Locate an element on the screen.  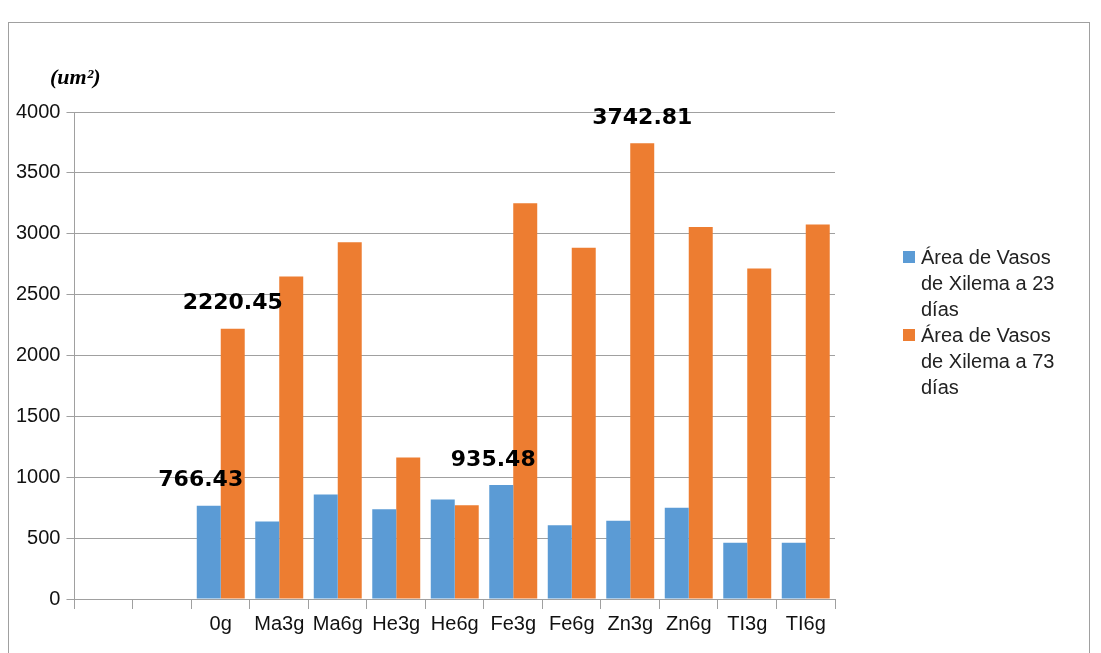
x-tick-label: Fe6g is located at coordinates (571, 622).